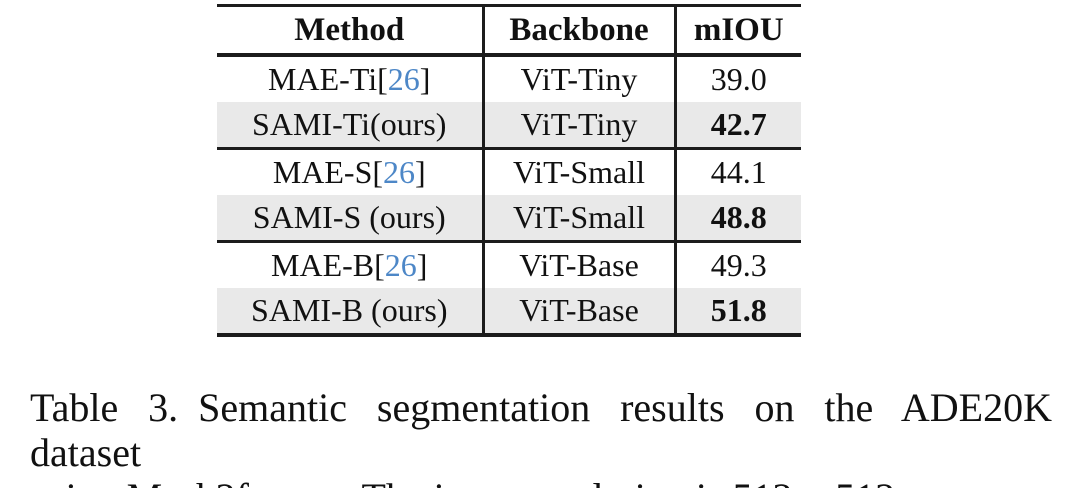 The width and height of the screenshot is (1080, 488). I want to click on method-cell: SAMI-B (ours), so click(350, 312).